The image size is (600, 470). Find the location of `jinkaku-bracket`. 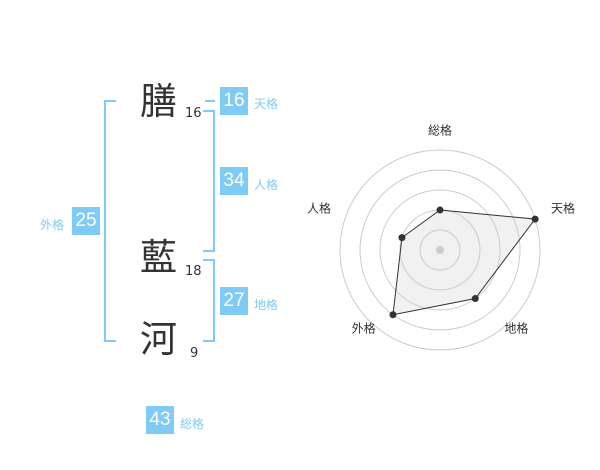

jinkaku-bracket is located at coordinates (209, 181).